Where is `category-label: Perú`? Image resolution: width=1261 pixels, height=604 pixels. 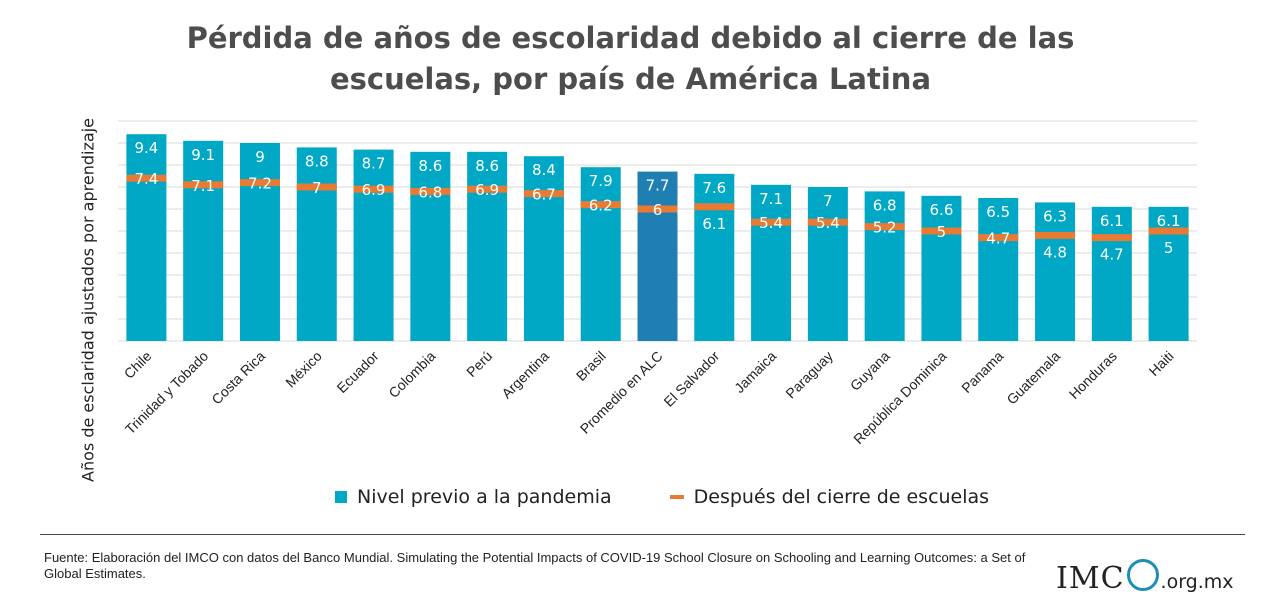
category-label: Perú is located at coordinates (479, 364).